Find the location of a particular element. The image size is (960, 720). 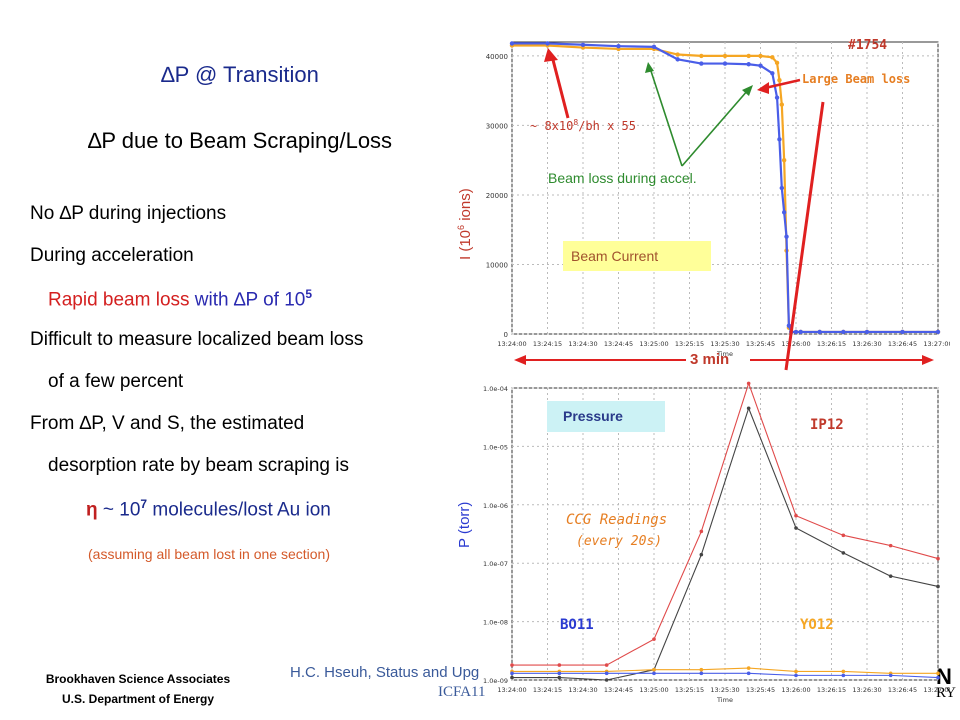

series-line-blue is located at coordinates (725, 675).